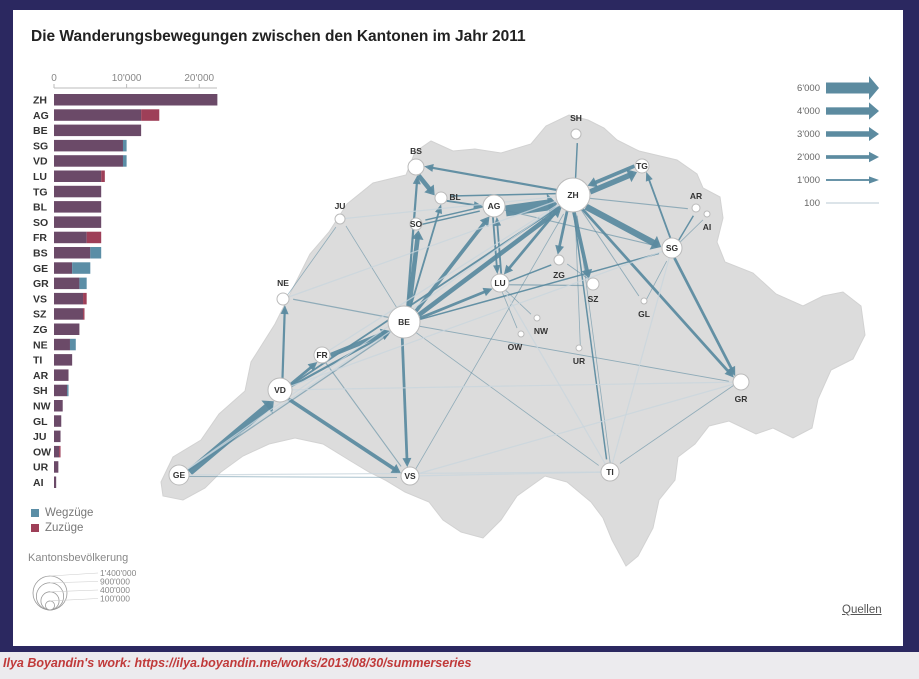 Image resolution: width=919 pixels, height=679 pixels. I want to click on flow-BE-VS, so click(404, 401).